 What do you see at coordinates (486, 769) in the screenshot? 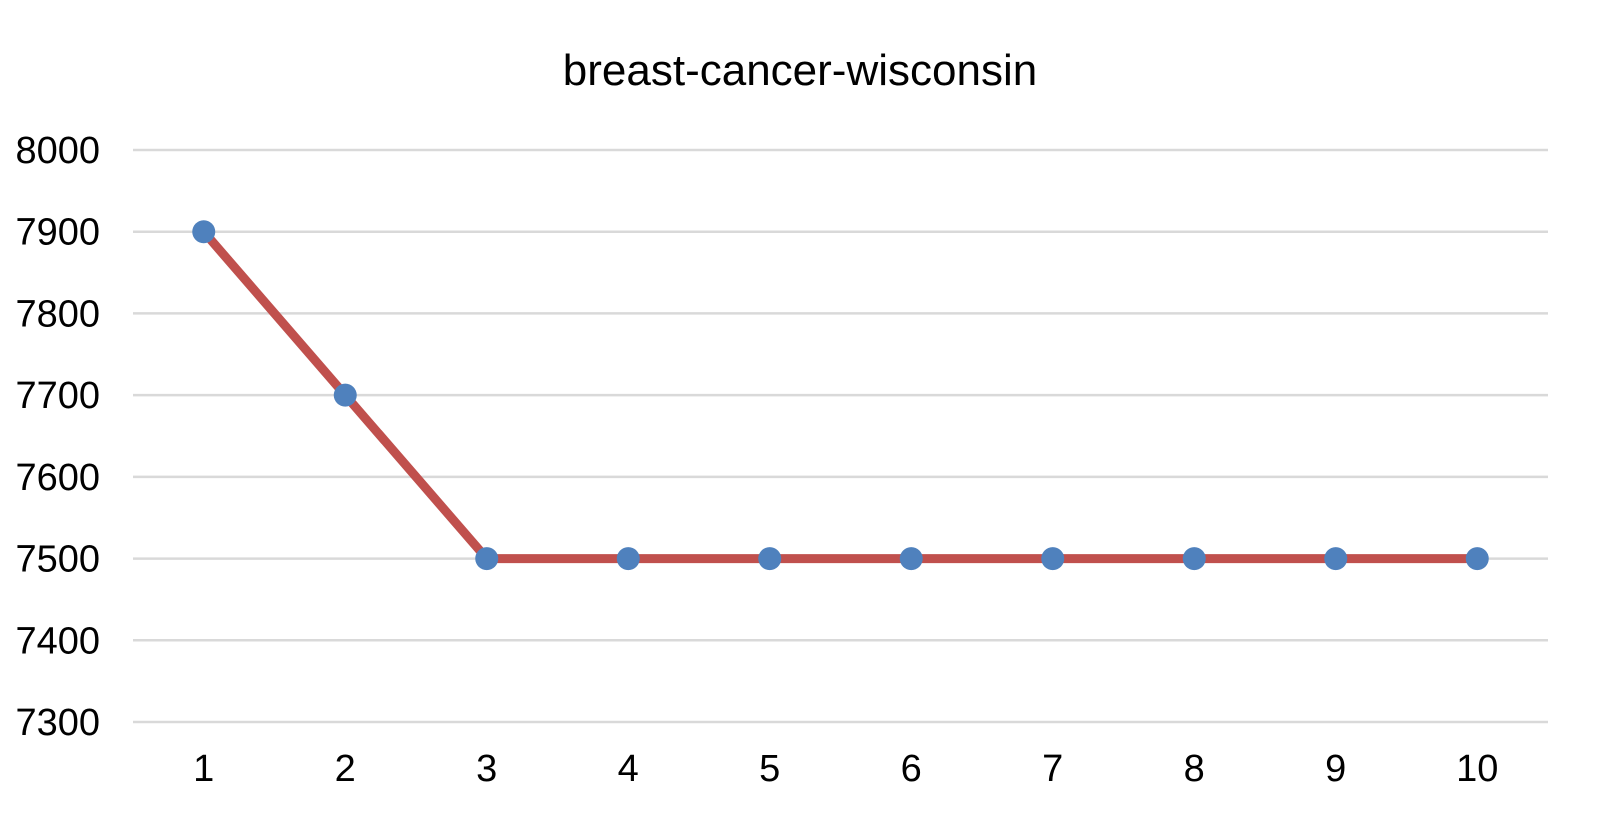
I see `x-axis-tick-label: 3` at bounding box center [486, 769].